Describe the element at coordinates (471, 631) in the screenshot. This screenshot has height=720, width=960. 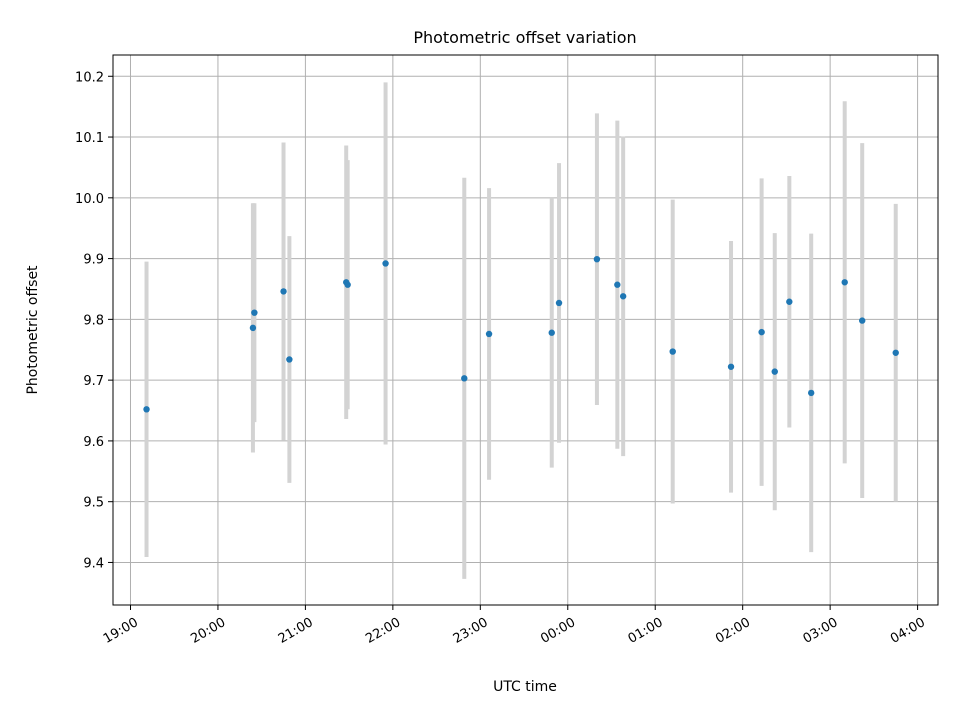
I see `x-tick-label: 23:00` at that location.